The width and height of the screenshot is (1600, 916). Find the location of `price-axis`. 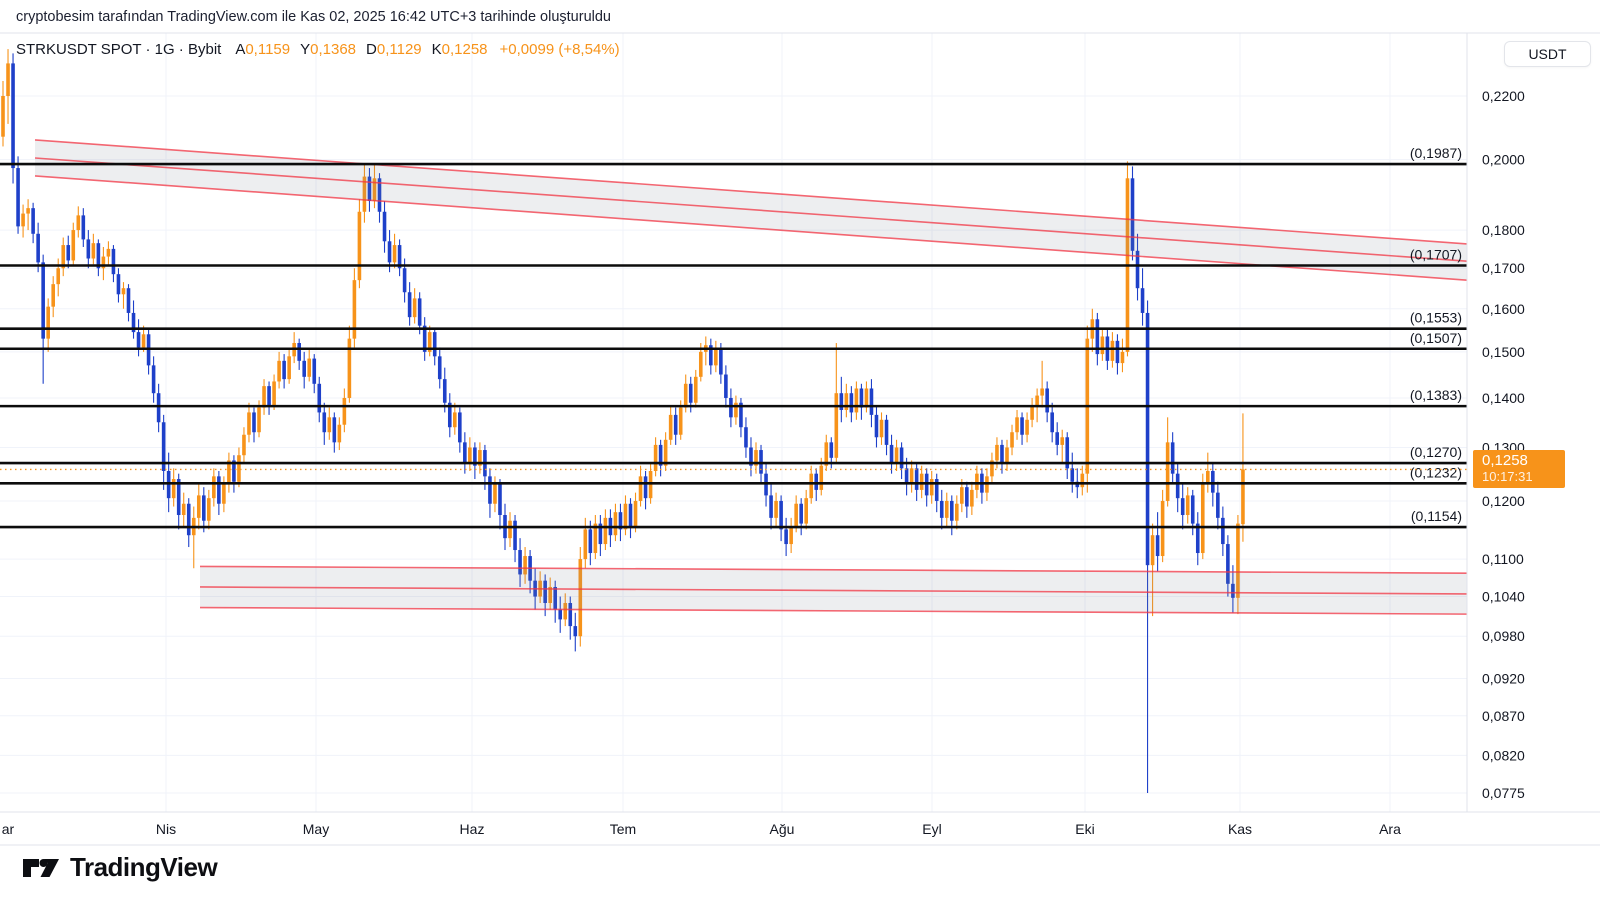

price-axis is located at coordinates (1534, 422).